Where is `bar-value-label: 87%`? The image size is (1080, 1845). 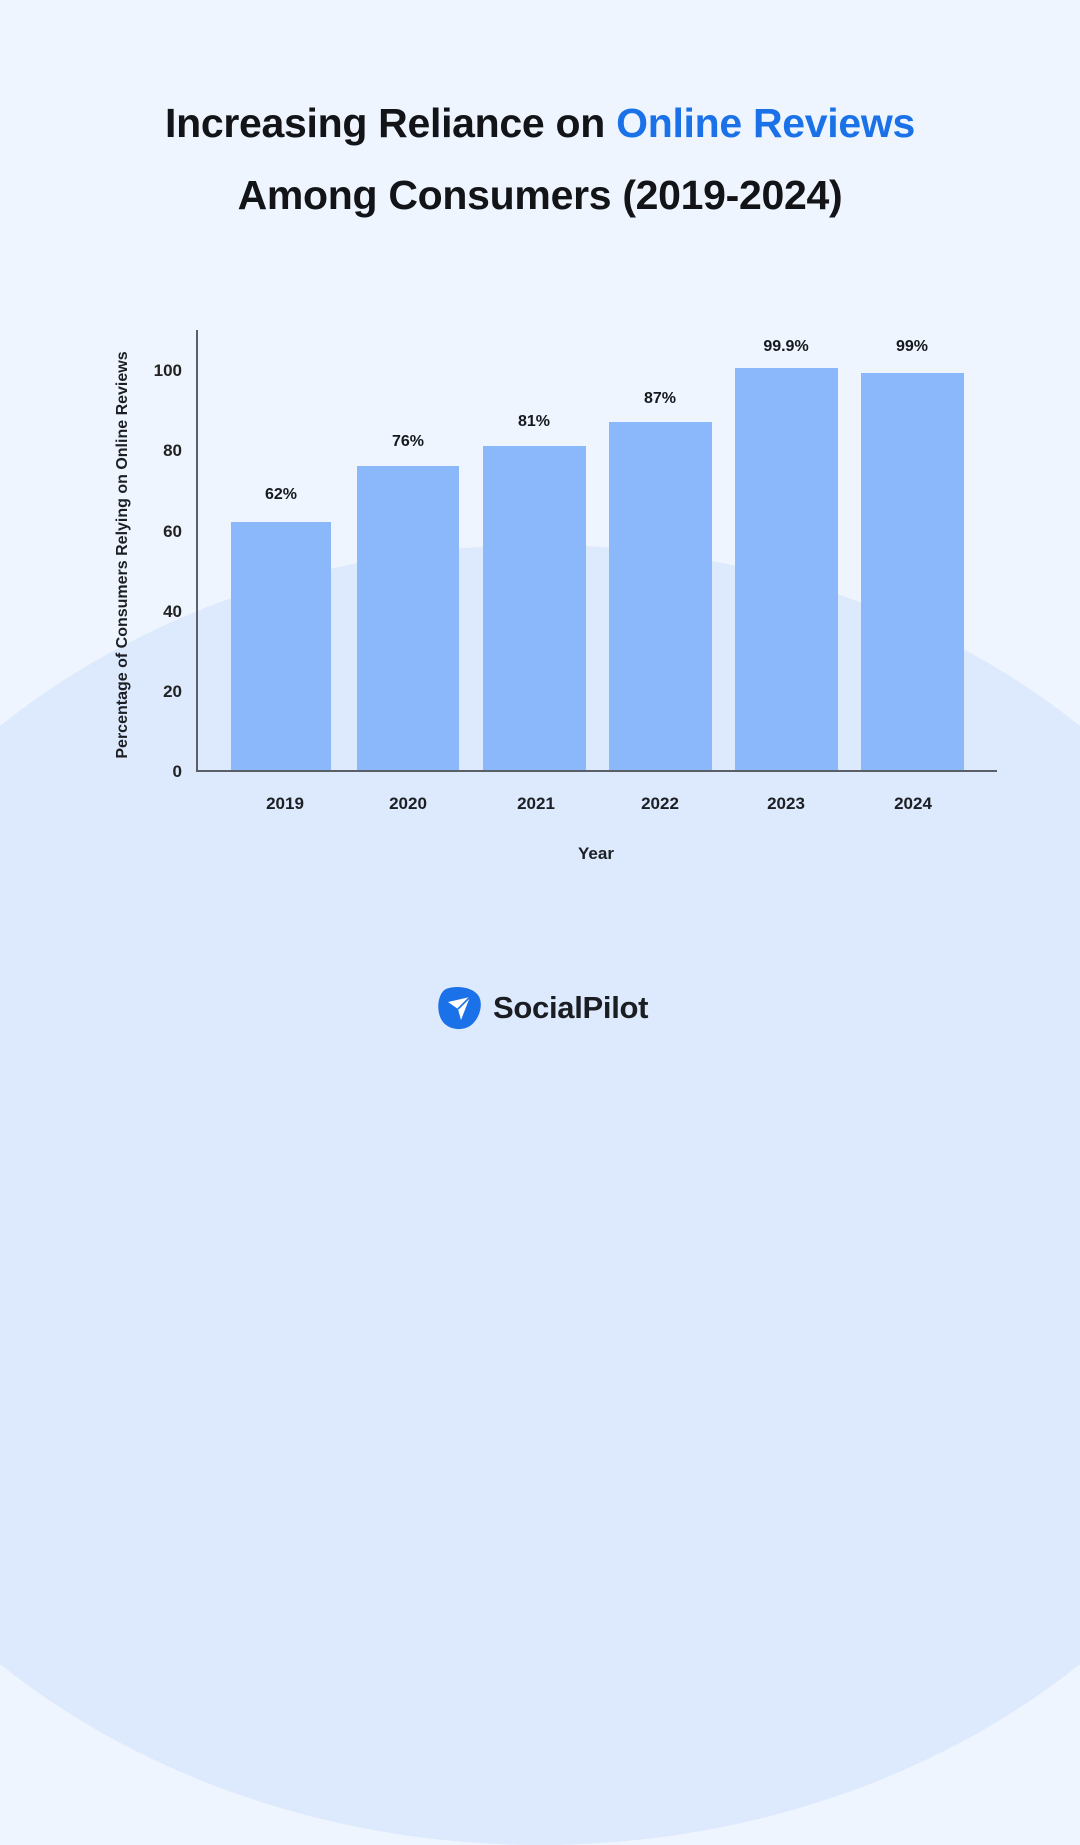
bar-value-label: 87% is located at coordinates (660, 398).